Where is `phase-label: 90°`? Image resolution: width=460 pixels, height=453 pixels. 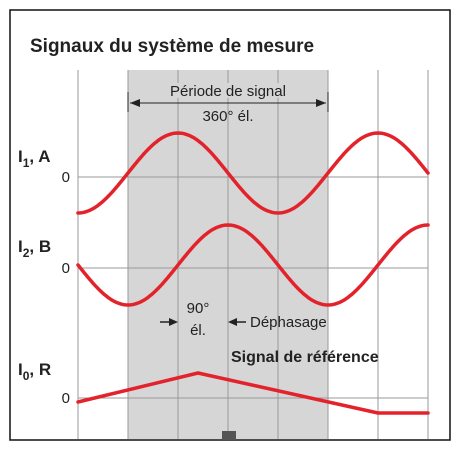 phase-label: 90° is located at coordinates (198, 308).